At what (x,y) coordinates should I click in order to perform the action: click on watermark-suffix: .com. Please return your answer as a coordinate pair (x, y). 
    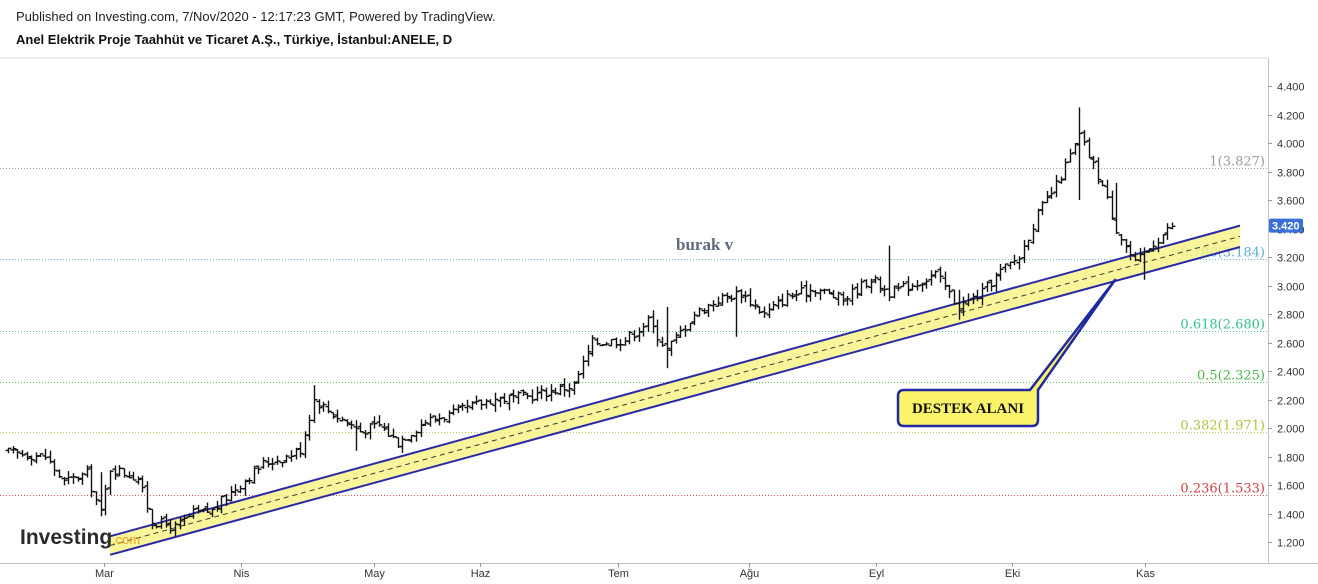
    Looking at the image, I should click on (126, 539).